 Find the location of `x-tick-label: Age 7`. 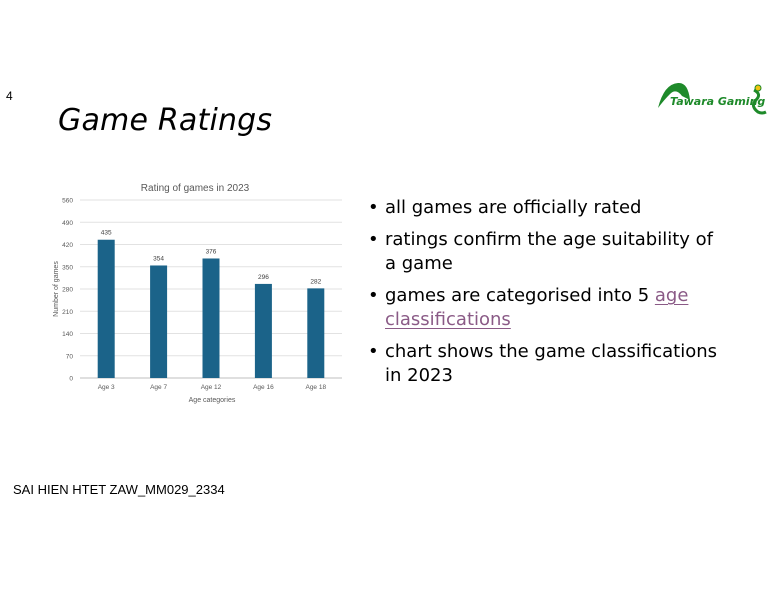

x-tick-label: Age 7 is located at coordinates (158, 387).